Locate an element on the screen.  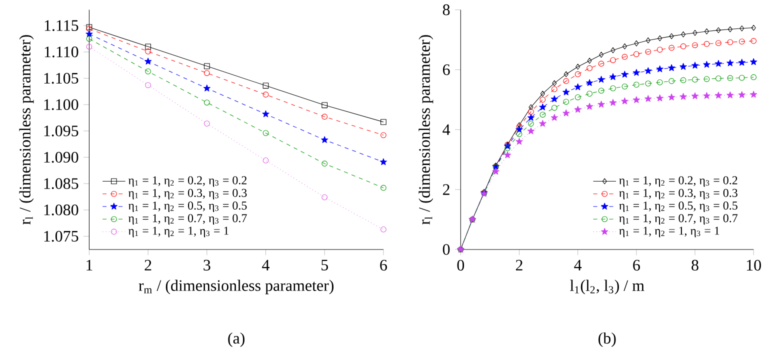
y-tick-label: 1.085 is located at coordinates (61, 183).